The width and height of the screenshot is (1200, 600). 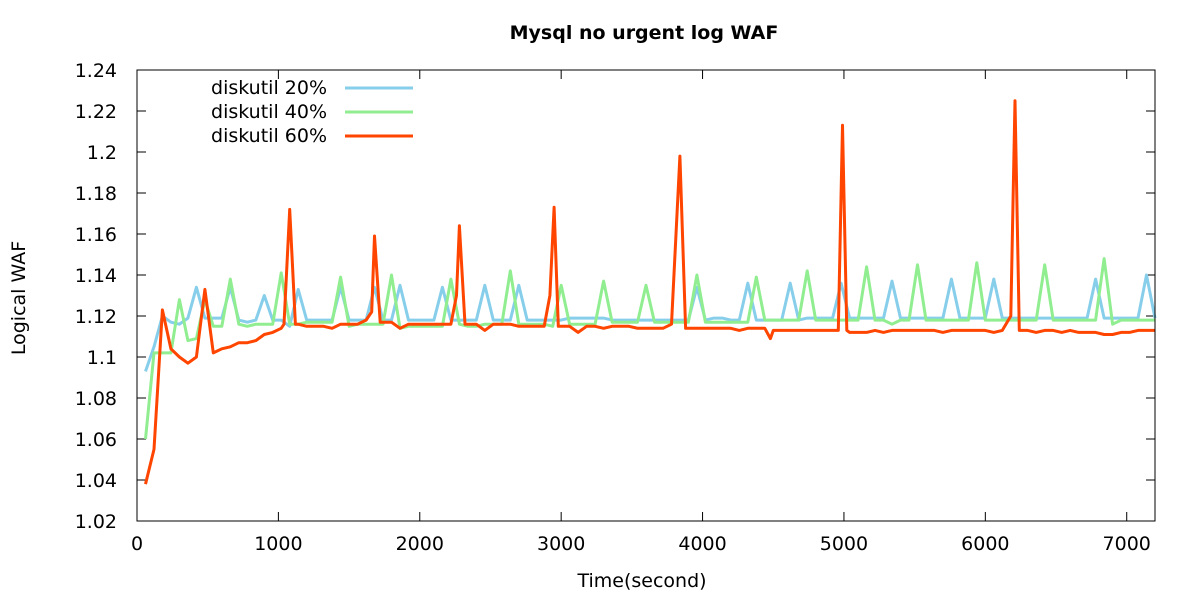 What do you see at coordinates (641, 581) in the screenshot?
I see `x-axis-label: Time(second)` at bounding box center [641, 581].